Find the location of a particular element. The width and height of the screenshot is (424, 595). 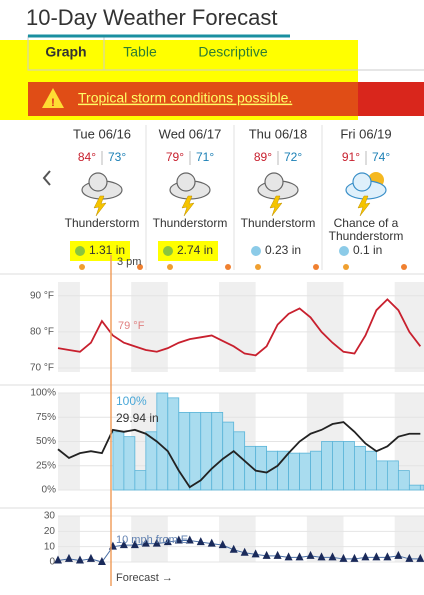

high-temp: 89° is located at coordinates (263, 157).